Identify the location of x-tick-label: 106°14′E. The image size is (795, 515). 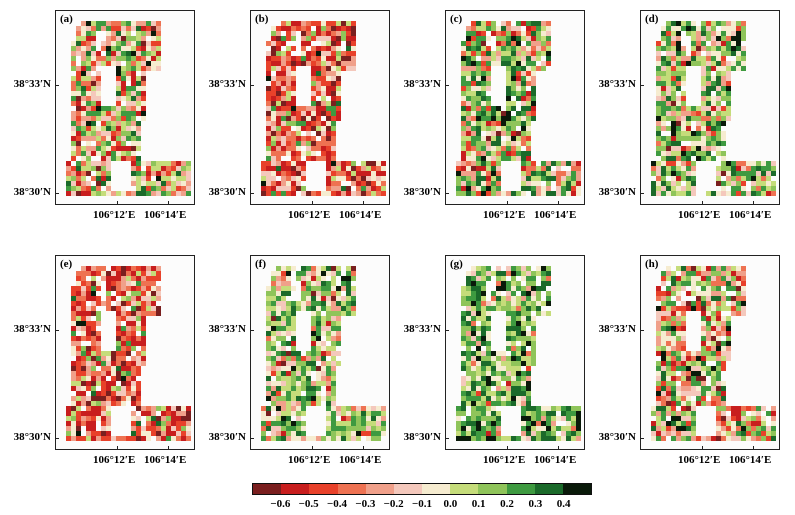
(165, 215).